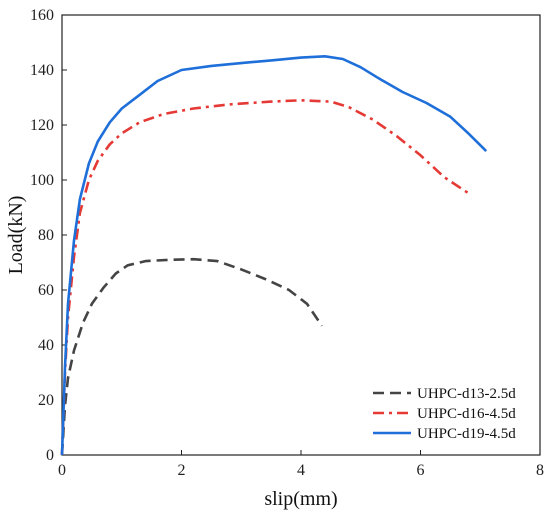 The width and height of the screenshot is (550, 520). What do you see at coordinates (46, 345) in the screenshot?
I see `y-tick-label: 40` at bounding box center [46, 345].